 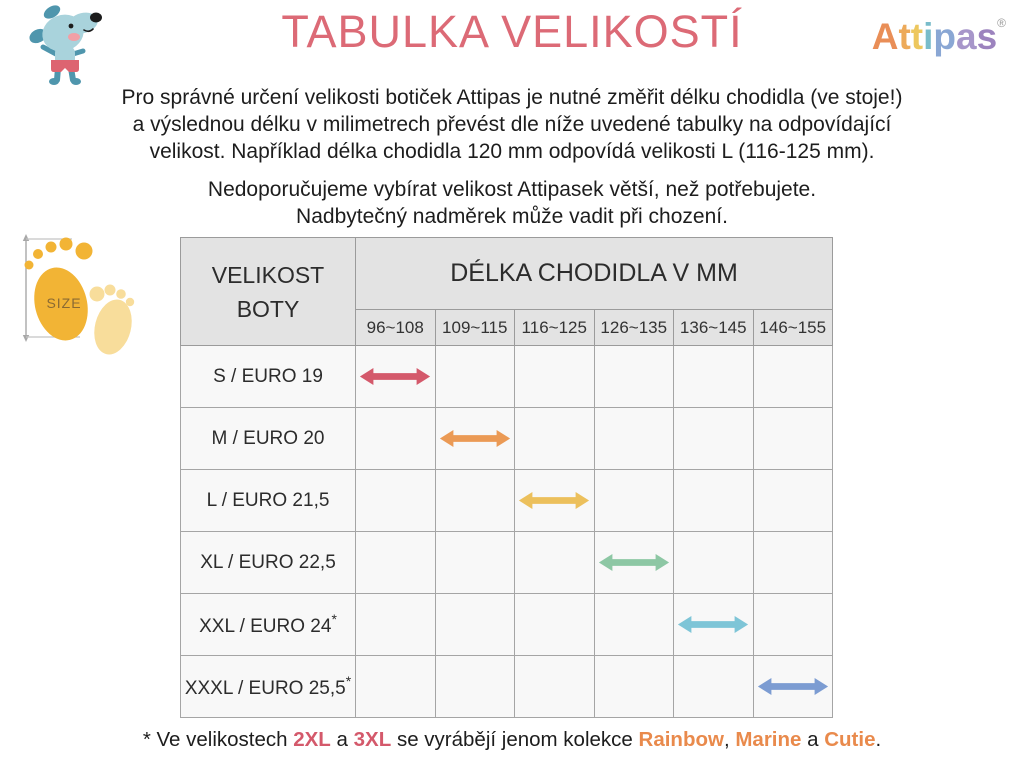 I want to click on table-row-5: XXXL / EURO 25,5*, so click(x=507, y=686).